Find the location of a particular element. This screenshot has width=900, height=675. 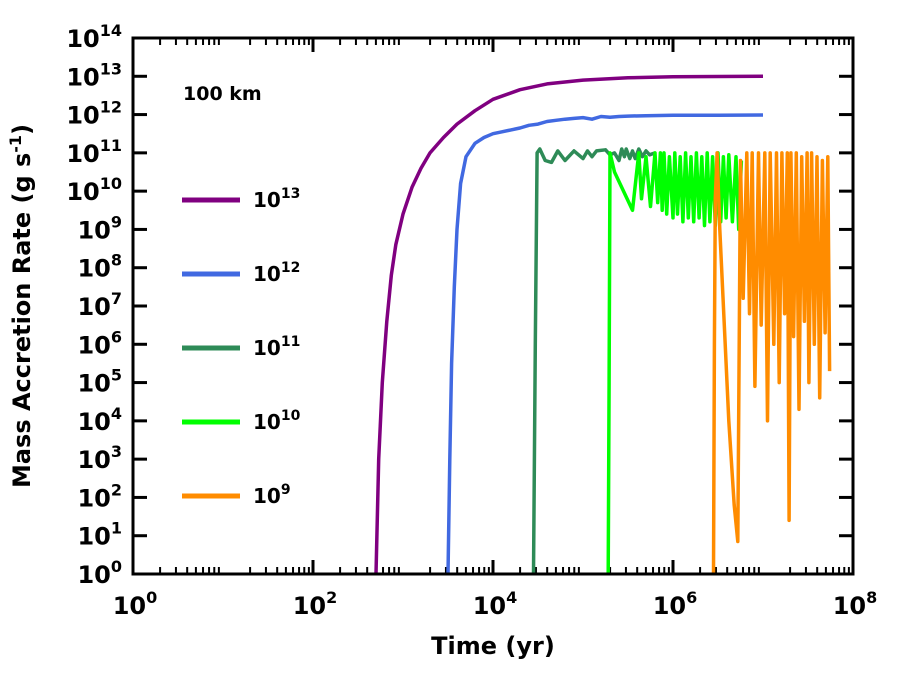

y-tick-label: 100 is located at coordinates (99, 573).